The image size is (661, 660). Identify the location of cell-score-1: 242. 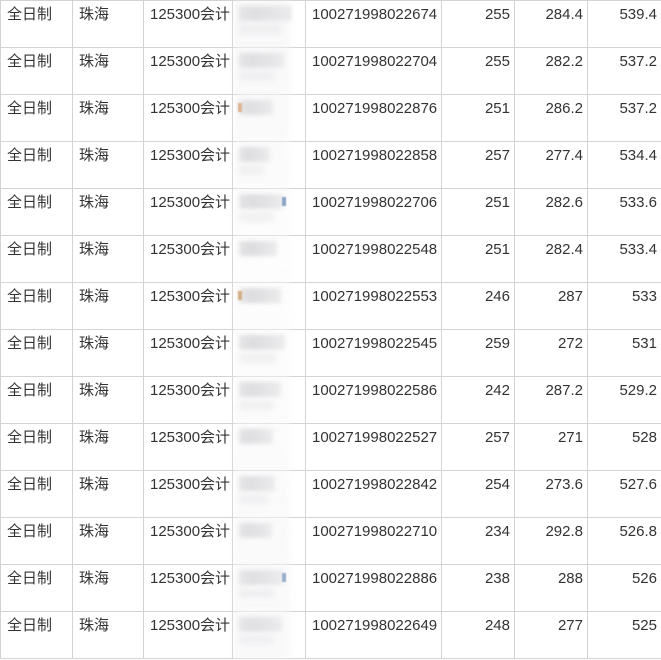
(478, 400).